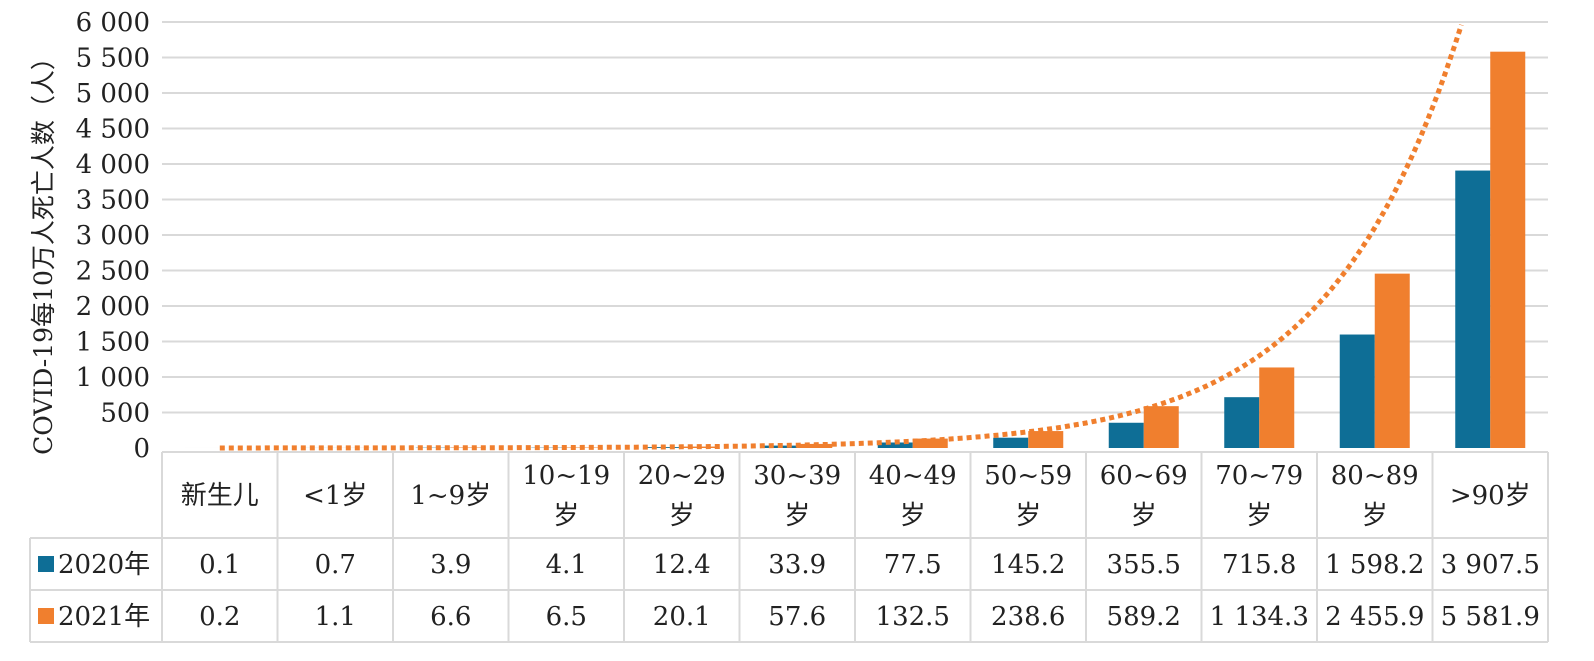 The width and height of the screenshot is (1594, 661). Describe the element at coordinates (335, 565) in the screenshot. I see `data-label: 0.7` at that location.